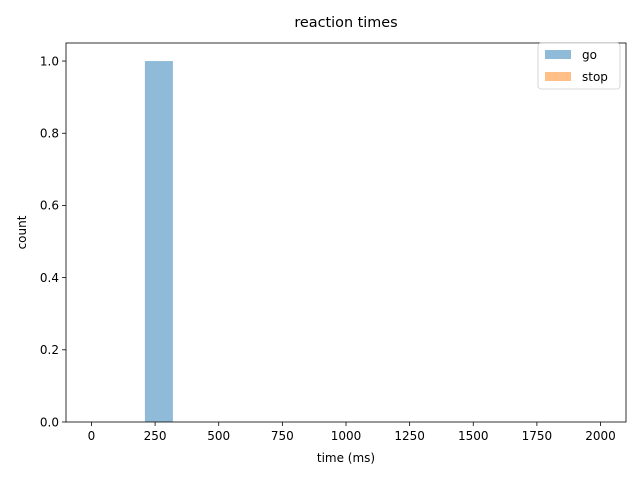 This screenshot has height=480, width=640. I want to click on x-tick-label: 0, so click(92, 436).